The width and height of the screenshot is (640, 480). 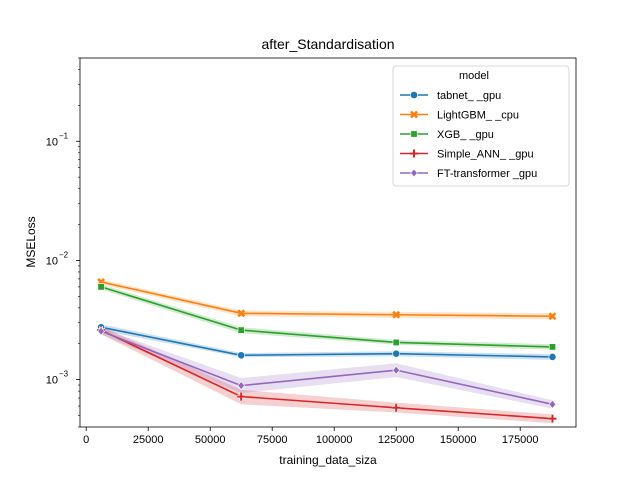 I want to click on x-tick-label: 125000, so click(x=396, y=440).